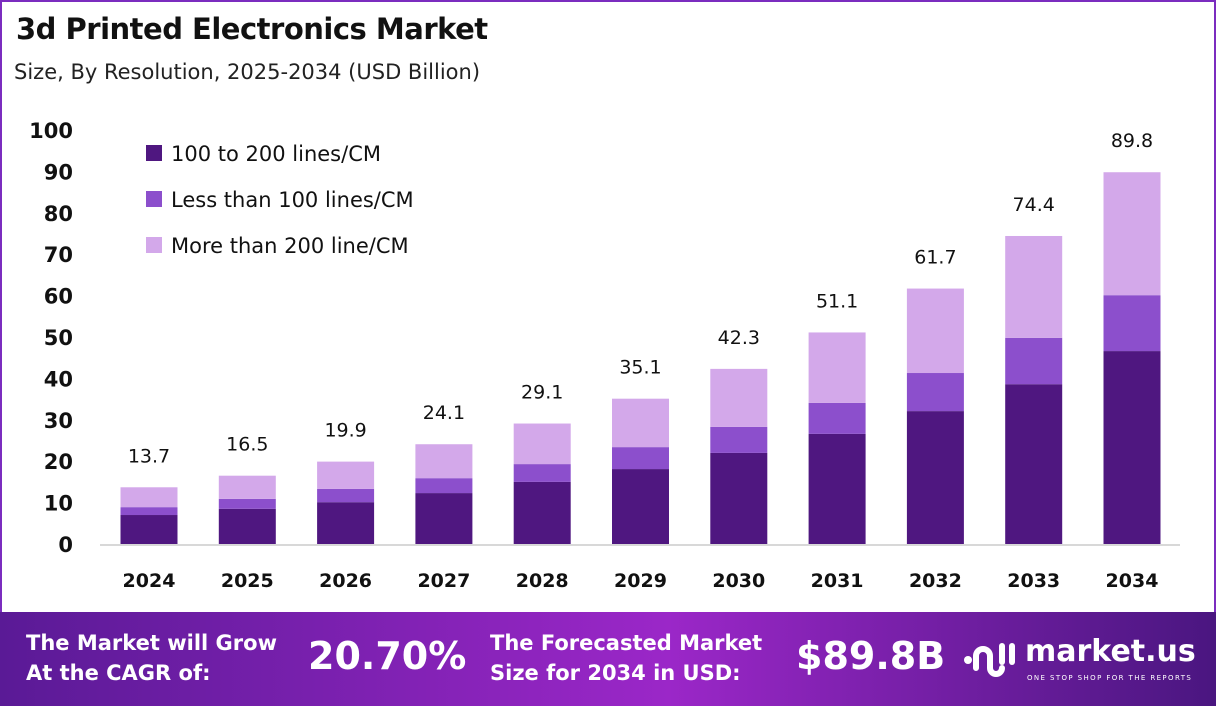 The image size is (1216, 706). Describe the element at coordinates (989, 660) in the screenshot. I see `market-us-logo-icon` at that location.